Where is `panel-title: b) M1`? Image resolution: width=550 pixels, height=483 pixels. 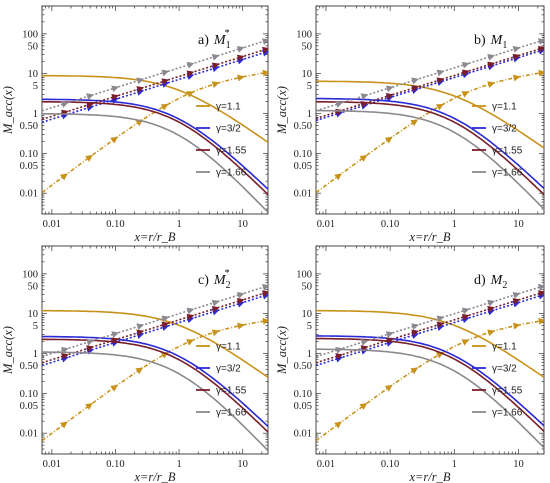 panel-title: b) M1 is located at coordinates (490, 42).